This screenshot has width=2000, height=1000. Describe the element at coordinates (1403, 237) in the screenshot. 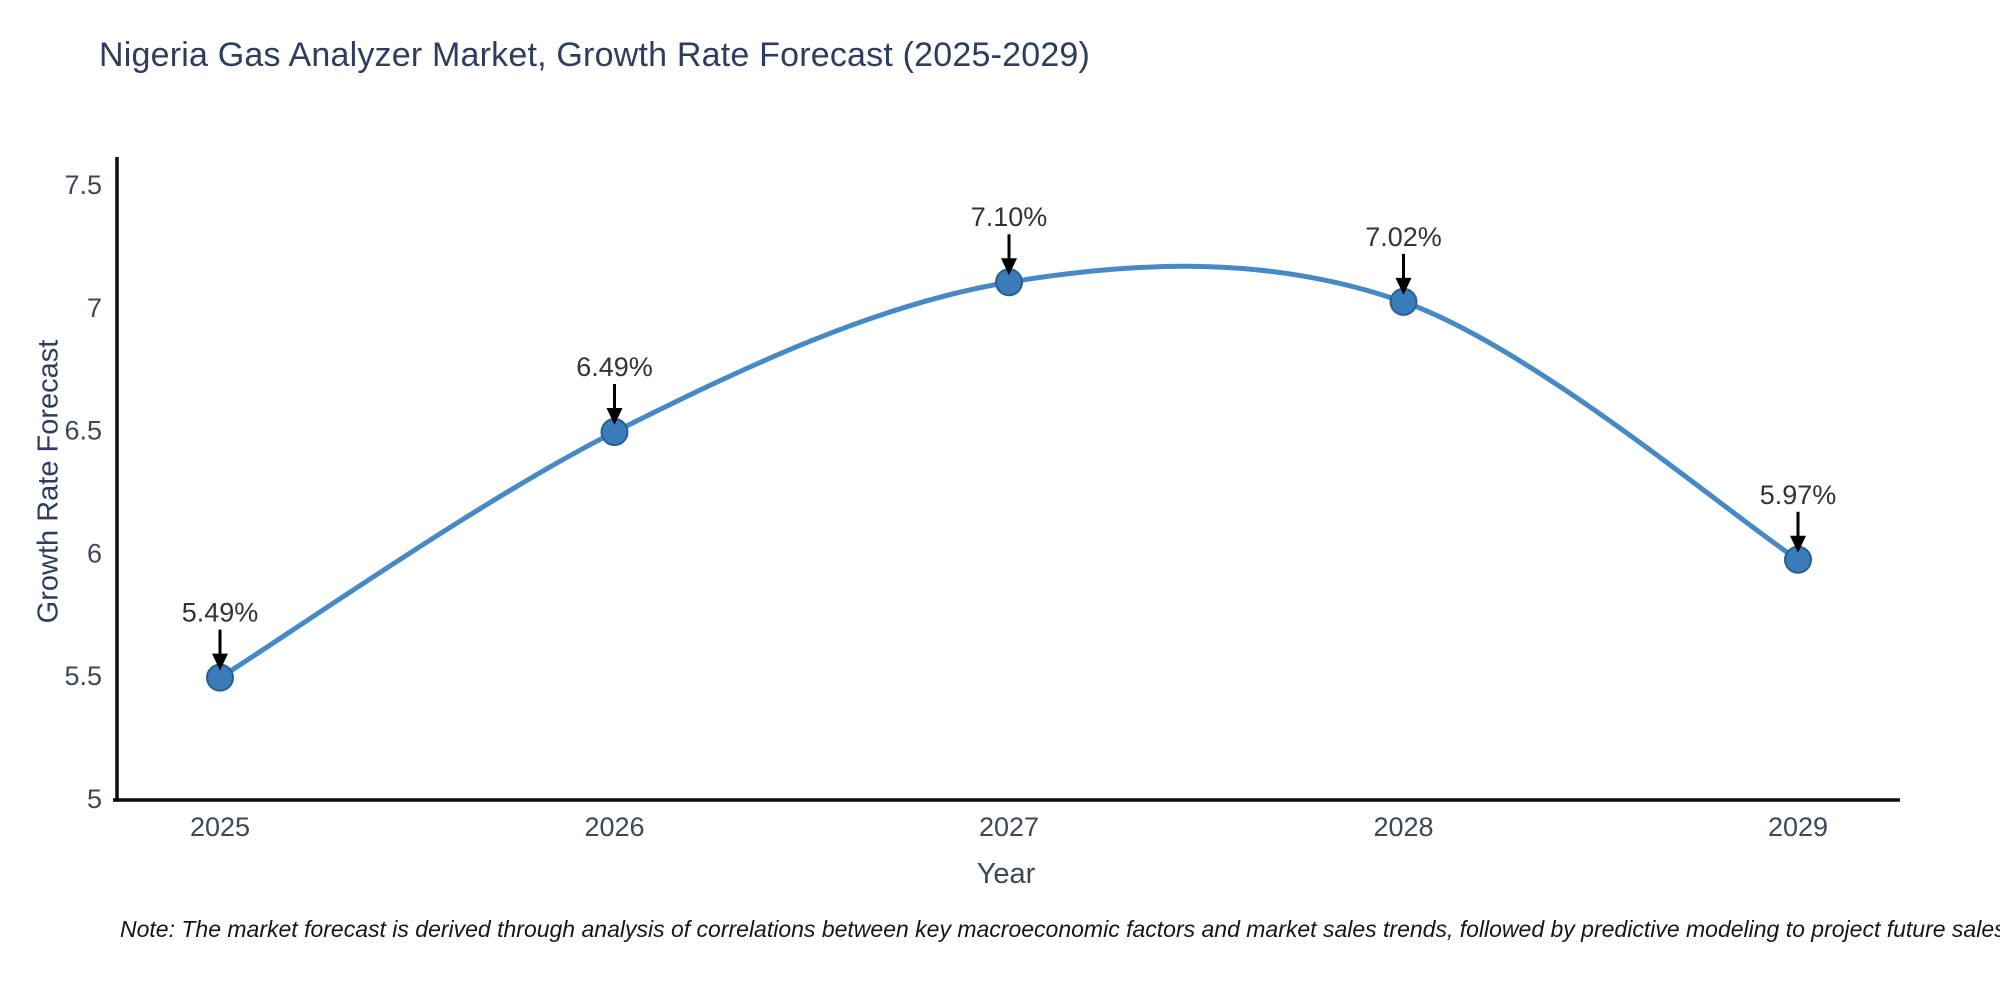

I see `data-point-label: 7.02%` at that location.